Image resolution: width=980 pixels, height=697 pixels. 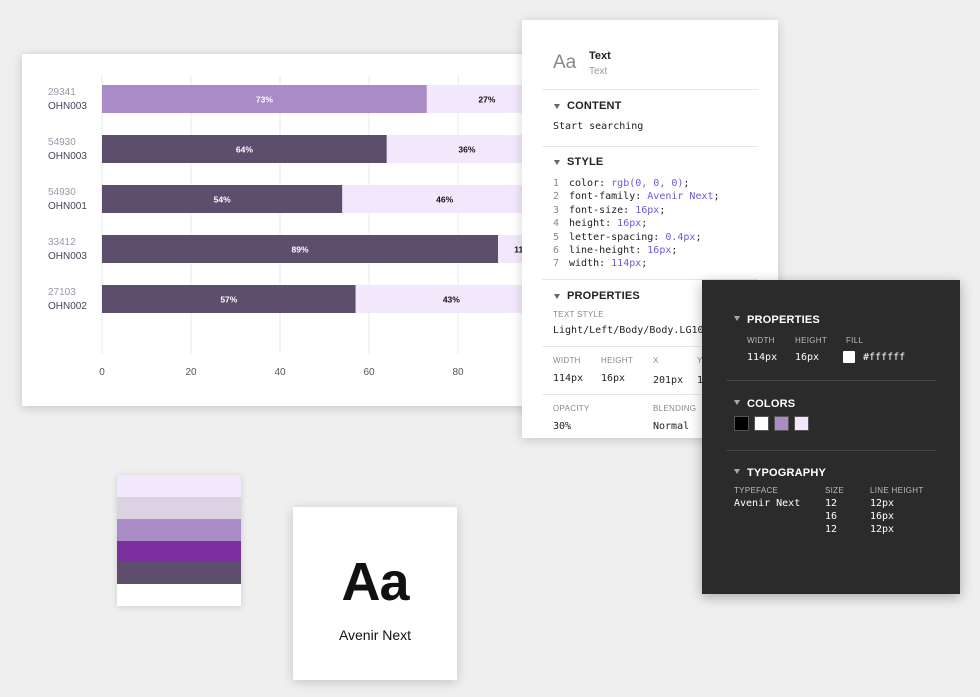 What do you see at coordinates (656, 360) in the screenshot?
I see `x-label: X` at bounding box center [656, 360].